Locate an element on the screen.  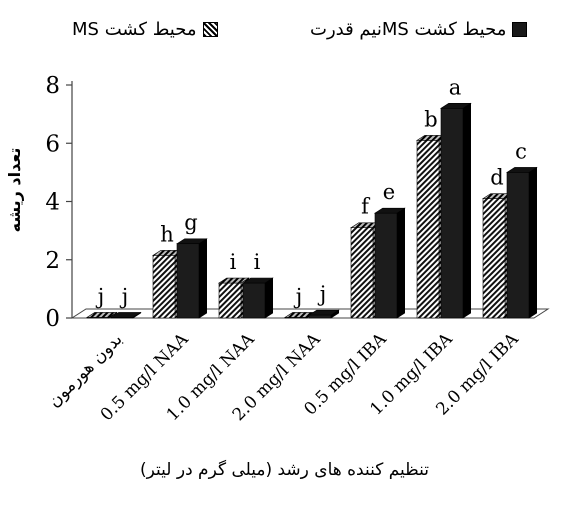
legend-label-hatched: محیط کشت MS is located at coordinates (134, 29).